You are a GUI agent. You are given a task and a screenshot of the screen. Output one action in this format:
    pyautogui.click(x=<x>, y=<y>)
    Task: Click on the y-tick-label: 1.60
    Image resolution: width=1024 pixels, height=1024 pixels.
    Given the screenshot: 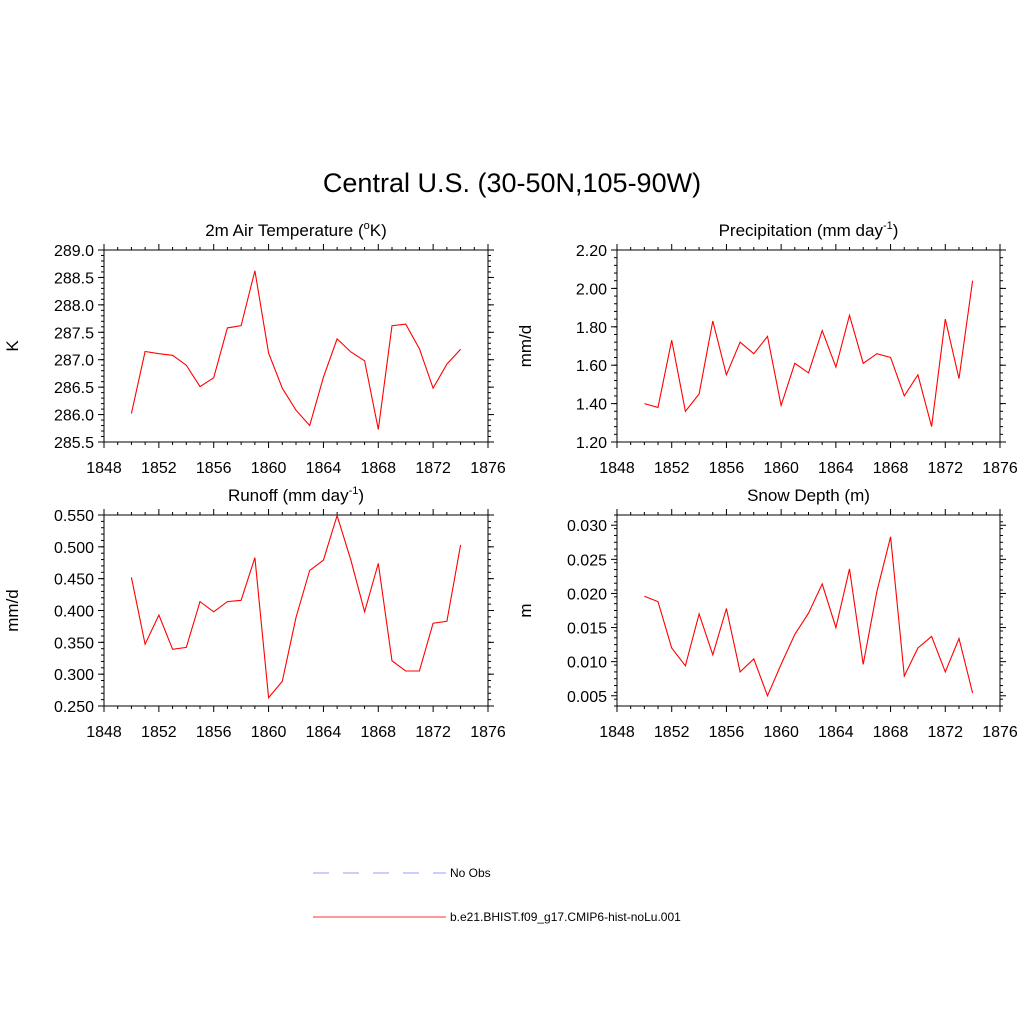 What is the action you would take?
    pyautogui.click(x=591, y=366)
    